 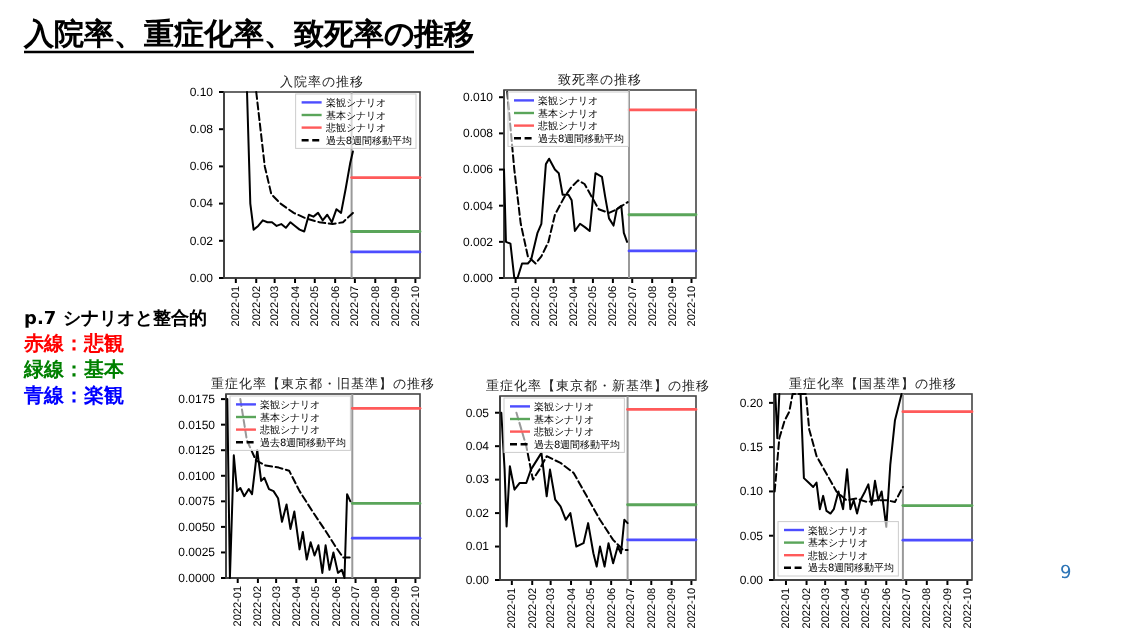 What do you see at coordinates (73, 344) in the screenshot?
I see `text: 赤線：悲観` at bounding box center [73, 344].